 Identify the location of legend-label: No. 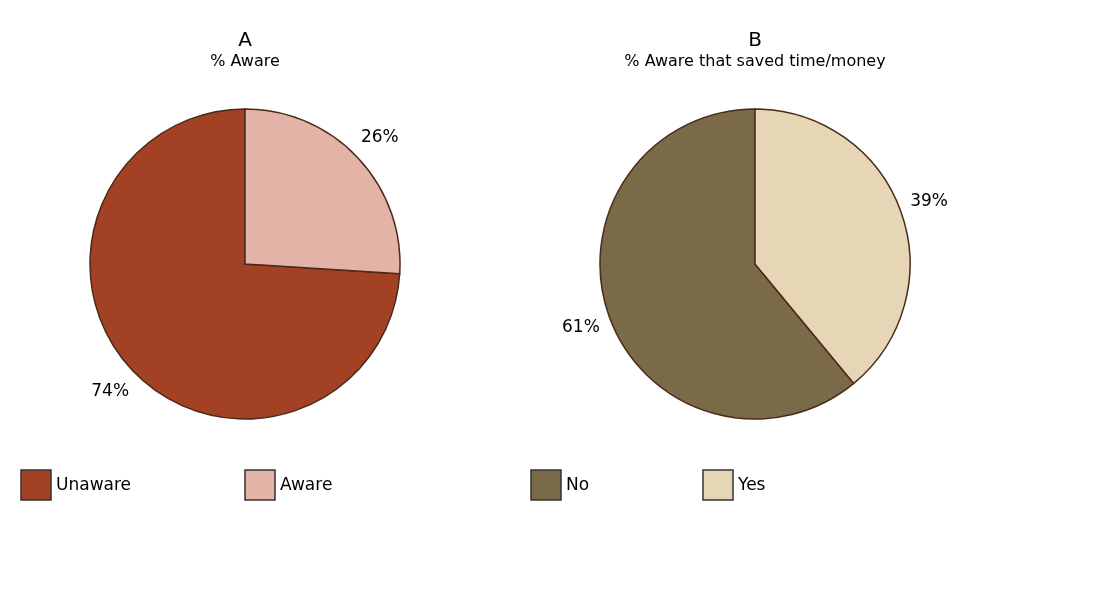
(578, 484).